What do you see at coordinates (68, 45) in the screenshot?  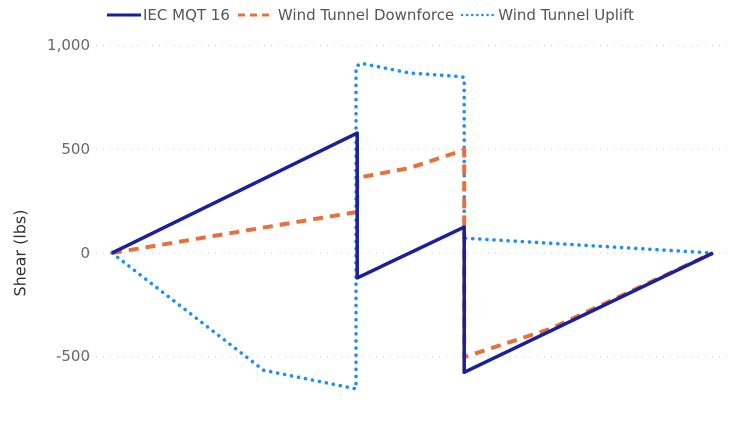 I see `y-tick: 1,000` at bounding box center [68, 45].